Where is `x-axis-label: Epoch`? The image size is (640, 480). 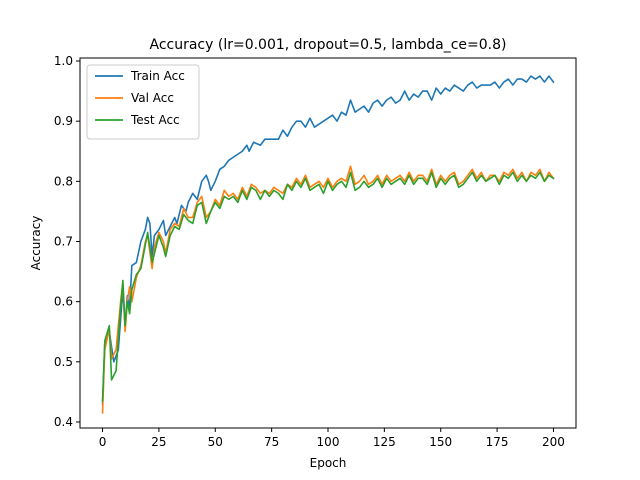
x-axis-label: Epoch is located at coordinates (328, 463).